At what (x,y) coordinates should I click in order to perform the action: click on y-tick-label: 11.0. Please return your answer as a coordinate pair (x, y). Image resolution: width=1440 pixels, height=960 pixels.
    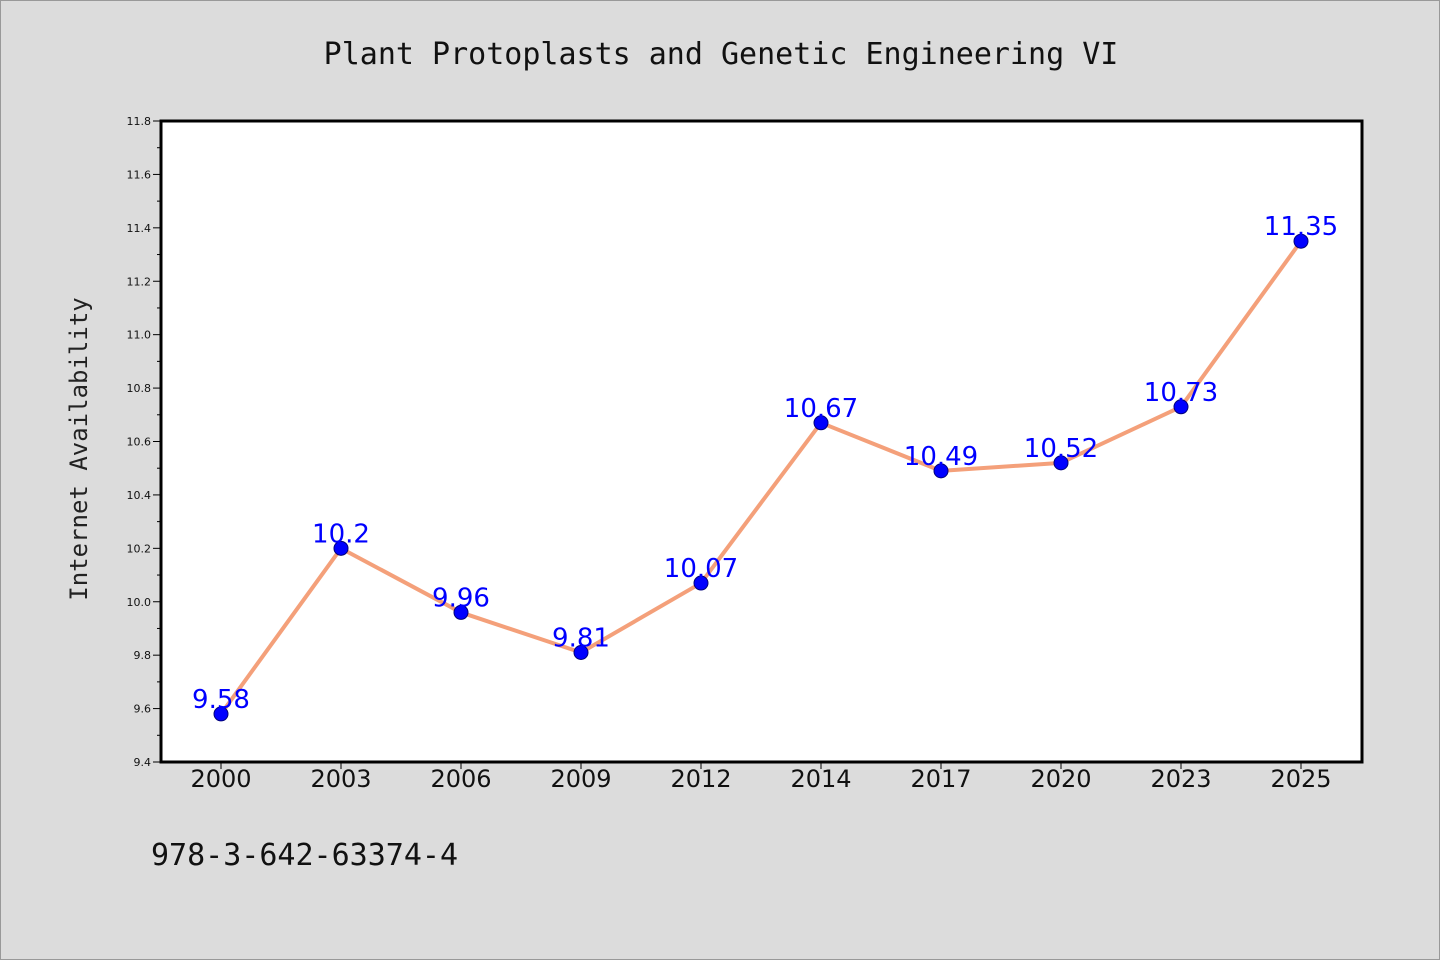
    Looking at the image, I should click on (139, 335).